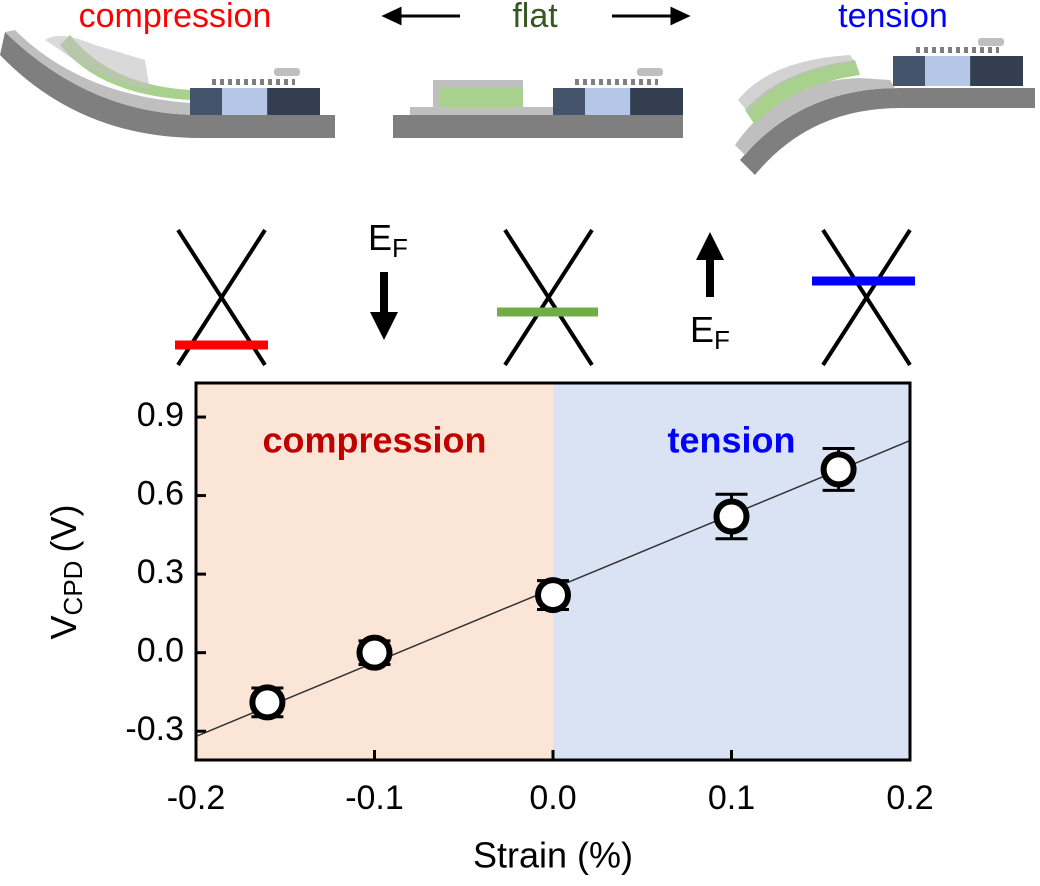 This screenshot has height=886, width=1040. What do you see at coordinates (160, 494) in the screenshot?
I see `y-tick-label: 0.6` at bounding box center [160, 494].